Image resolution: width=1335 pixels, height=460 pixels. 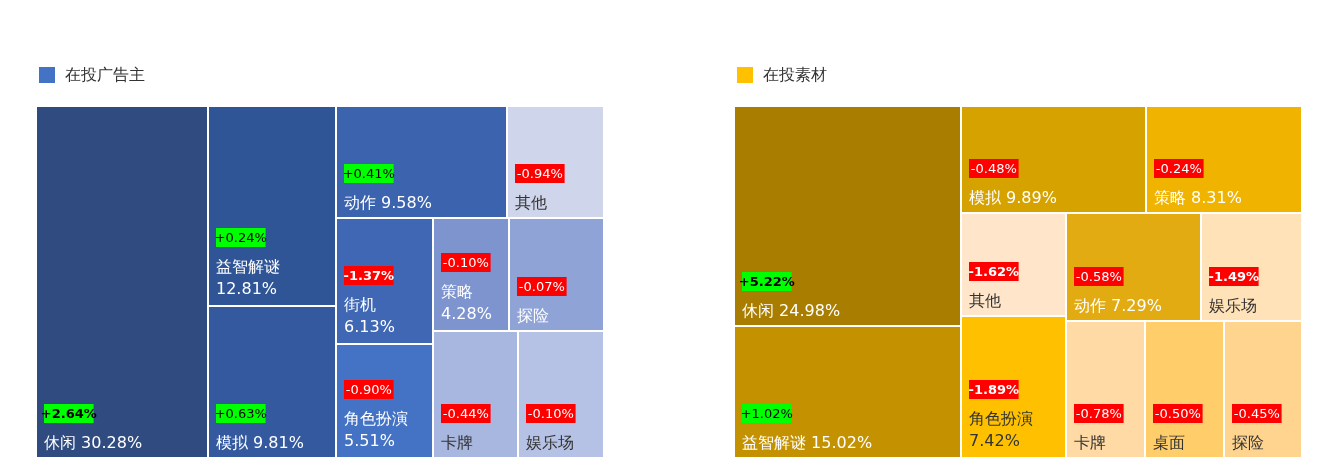 What do you see at coordinates (1256, 413) in the screenshot?
I see `data-label: -0.45%` at bounding box center [1256, 413].